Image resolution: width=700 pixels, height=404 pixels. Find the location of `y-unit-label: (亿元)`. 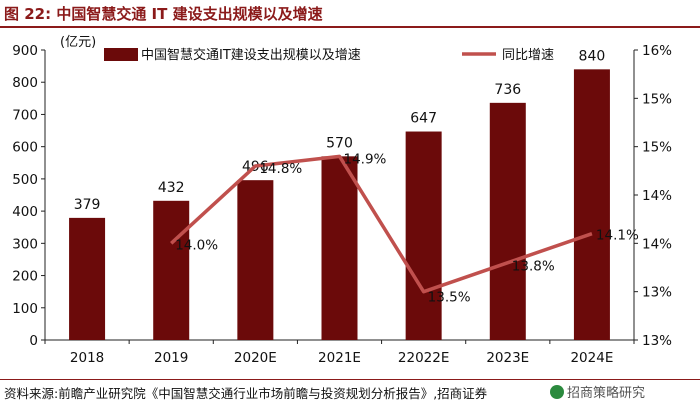

y-unit-label: (亿元) is located at coordinates (78, 42).